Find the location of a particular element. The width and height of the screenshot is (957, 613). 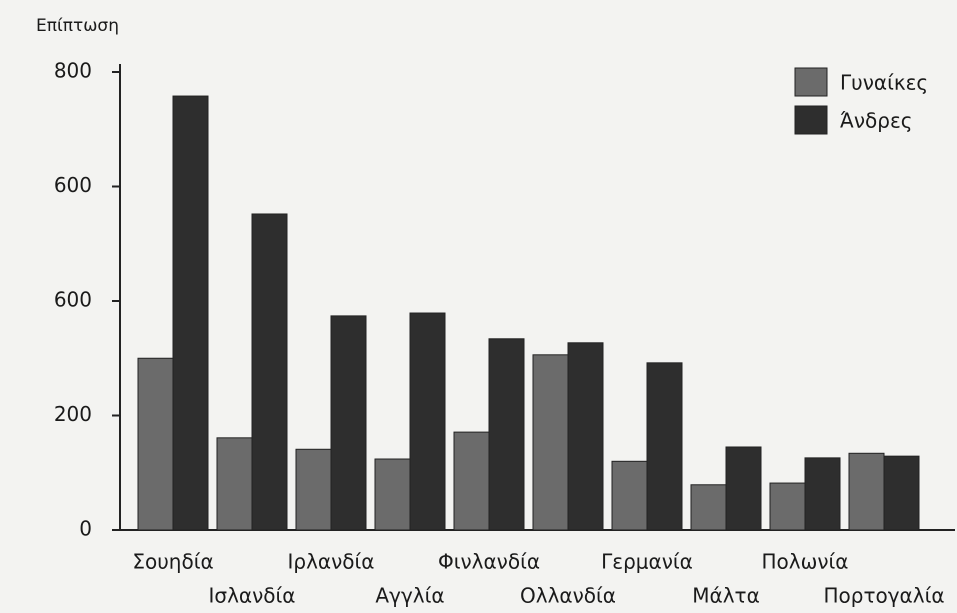

x-tick-label: Γερμανία is located at coordinates (647, 562).